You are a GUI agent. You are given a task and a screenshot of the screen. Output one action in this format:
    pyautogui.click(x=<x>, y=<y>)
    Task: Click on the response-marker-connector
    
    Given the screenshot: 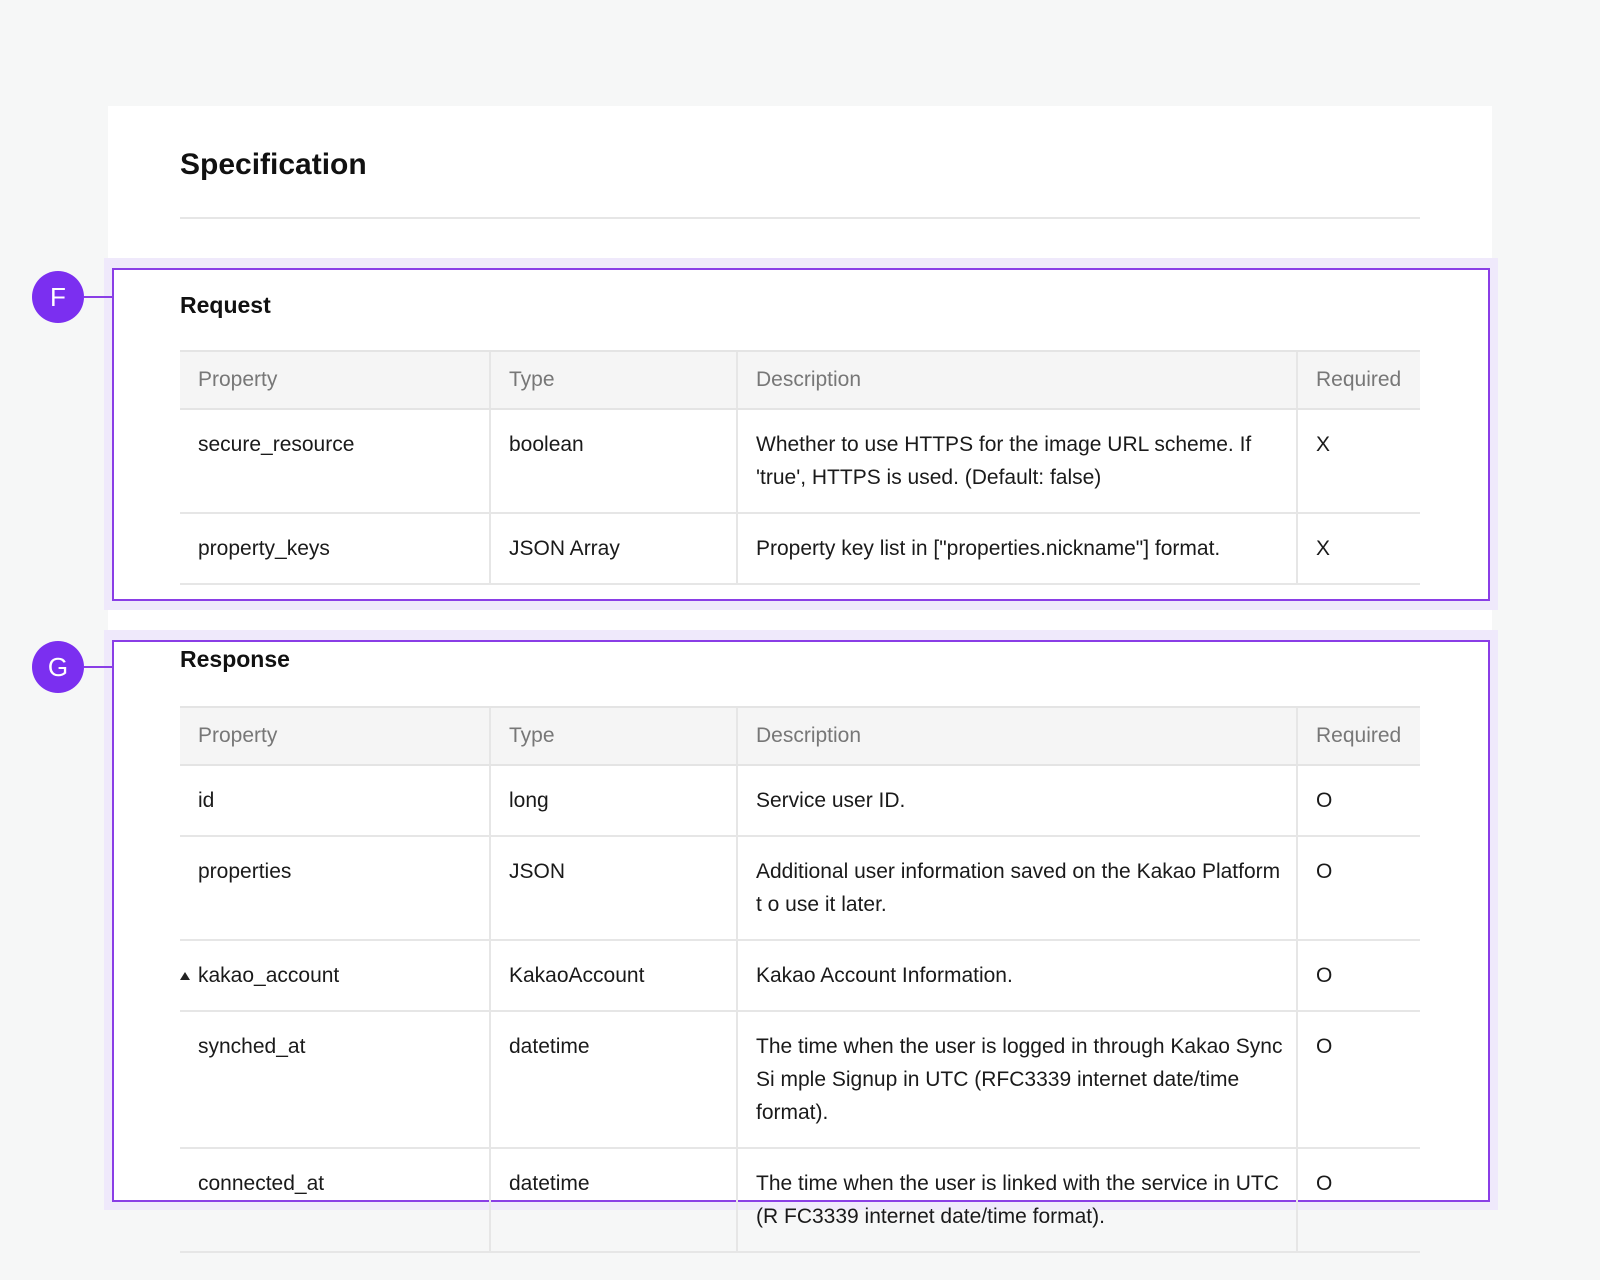 What is the action you would take?
    pyautogui.click(x=98, y=667)
    